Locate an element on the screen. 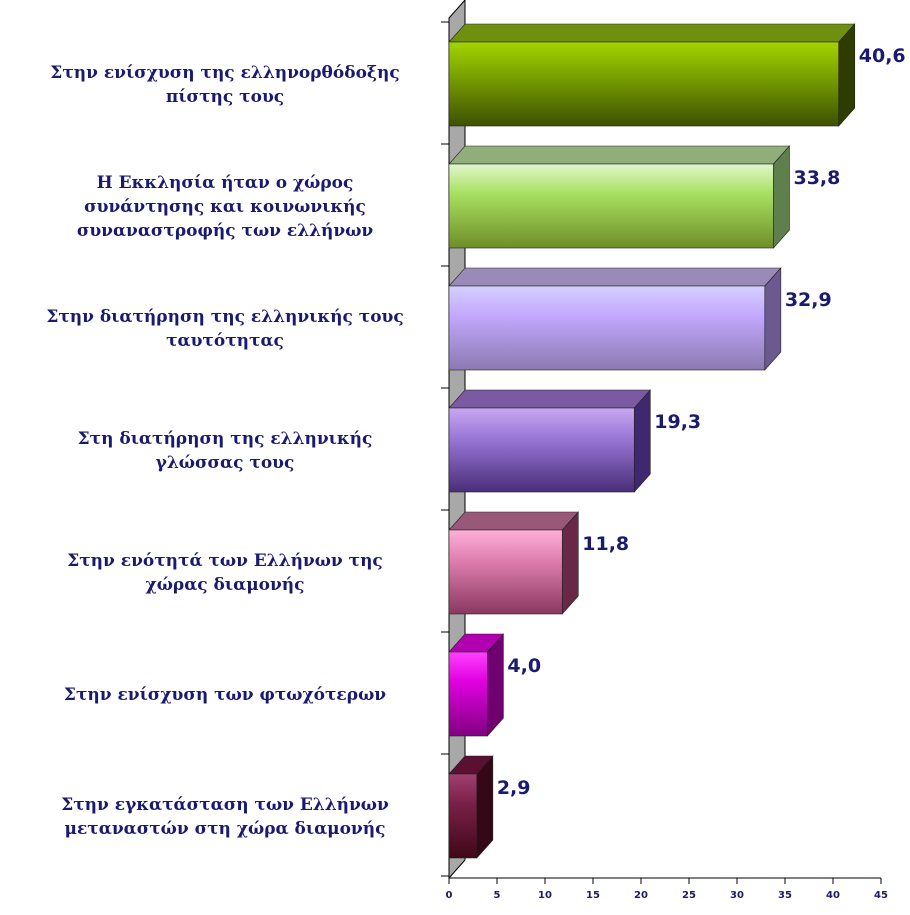  category-label-line: χώρας διαμονής is located at coordinates (225, 585).